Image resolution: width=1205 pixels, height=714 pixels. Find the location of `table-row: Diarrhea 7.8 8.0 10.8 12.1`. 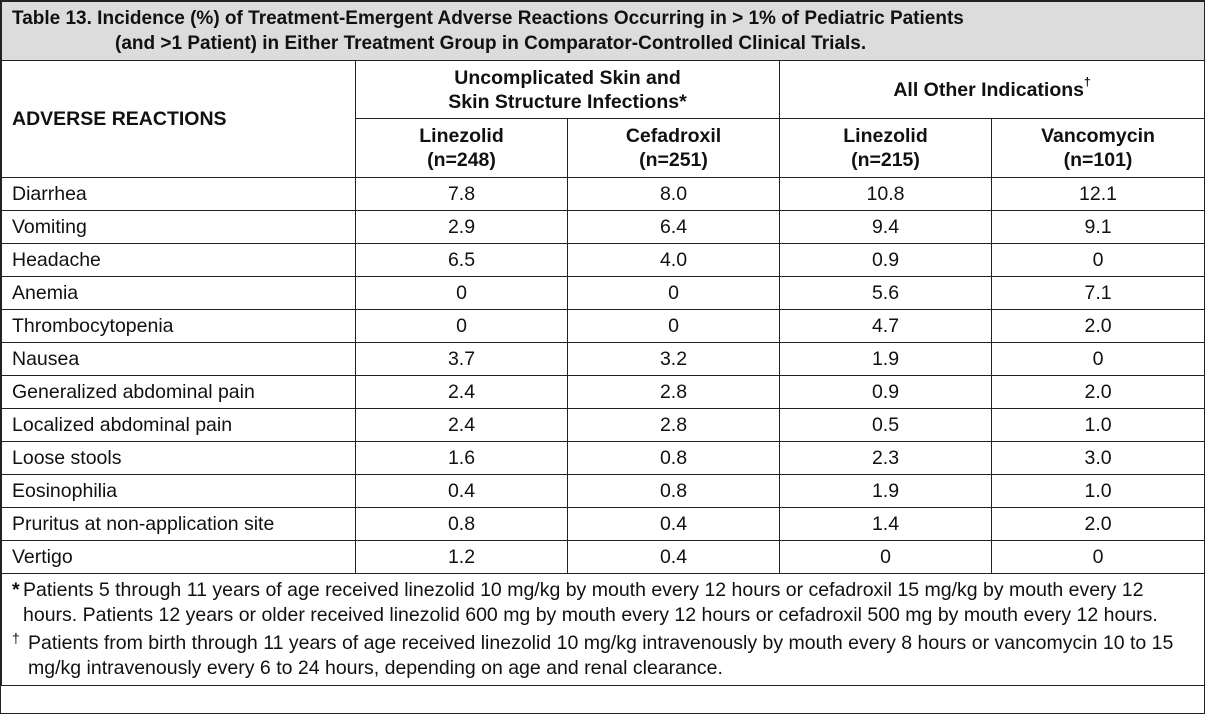

table-row: Diarrhea 7.8 8.0 10.8 12.1 is located at coordinates (603, 194).